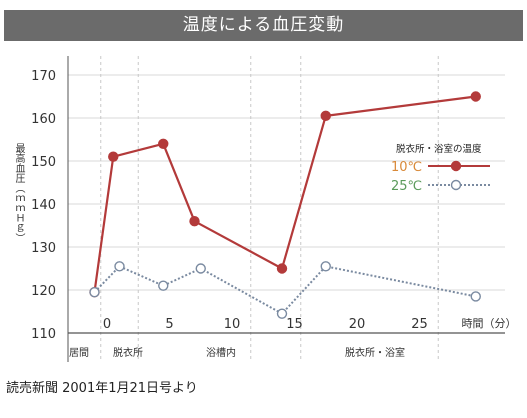 The height and width of the screenshot is (418, 527). What do you see at coordinates (489, 323) in the screenshot?
I see `x-axis-unit: 時間（分）` at bounding box center [489, 323].